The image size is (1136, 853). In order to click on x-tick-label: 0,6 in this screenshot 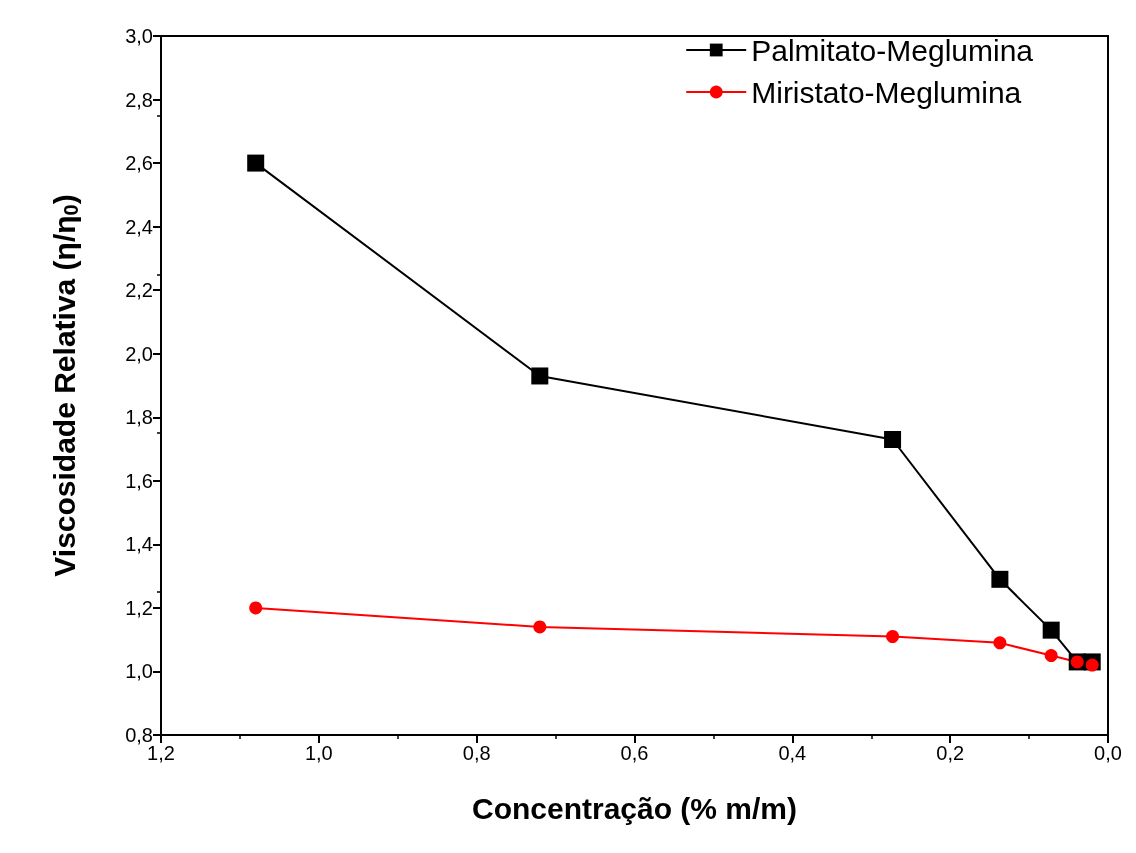, I will do `click(634, 753)`.